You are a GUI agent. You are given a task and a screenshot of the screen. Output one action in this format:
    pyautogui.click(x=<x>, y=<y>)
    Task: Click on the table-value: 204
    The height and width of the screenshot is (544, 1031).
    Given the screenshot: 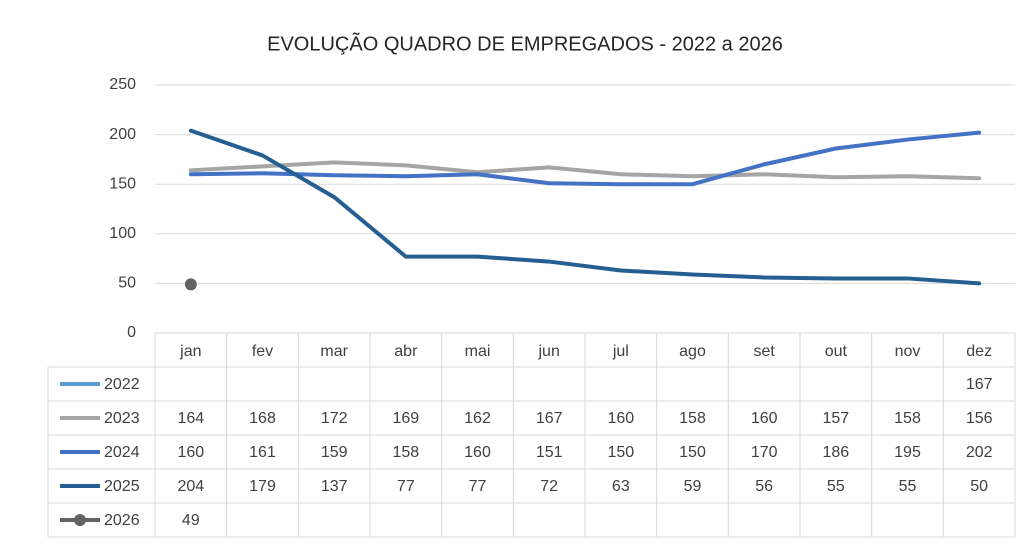 What is the action you would take?
    pyautogui.click(x=190, y=486)
    